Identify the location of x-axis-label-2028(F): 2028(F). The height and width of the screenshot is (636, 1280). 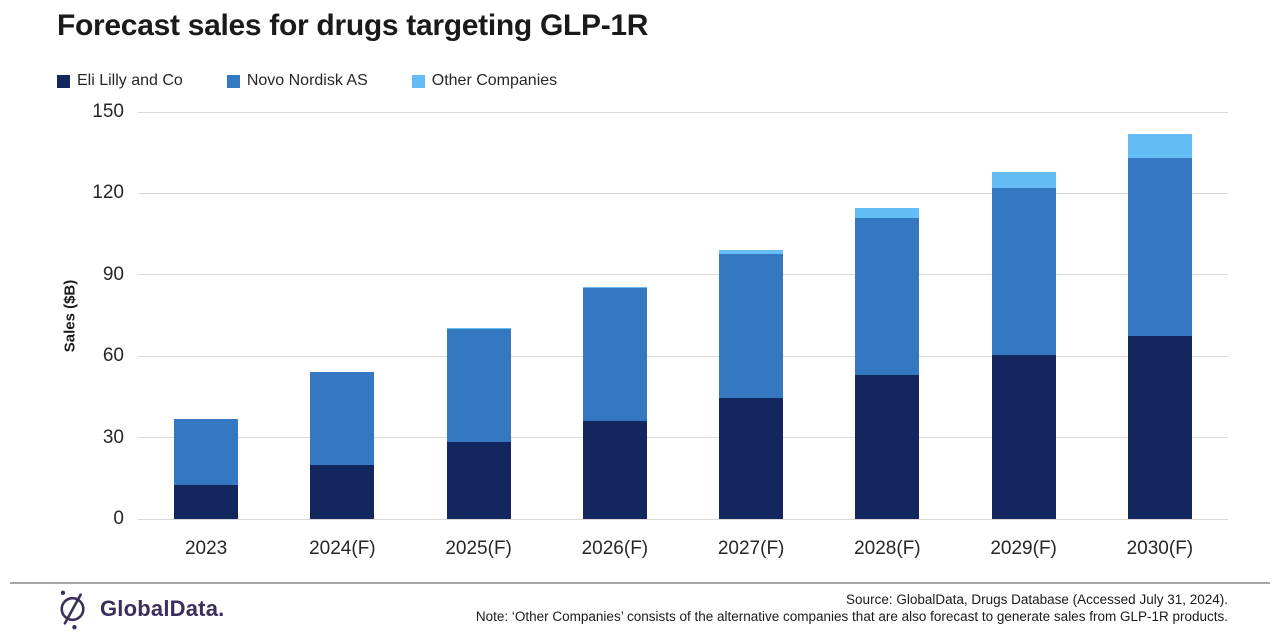
(887, 548).